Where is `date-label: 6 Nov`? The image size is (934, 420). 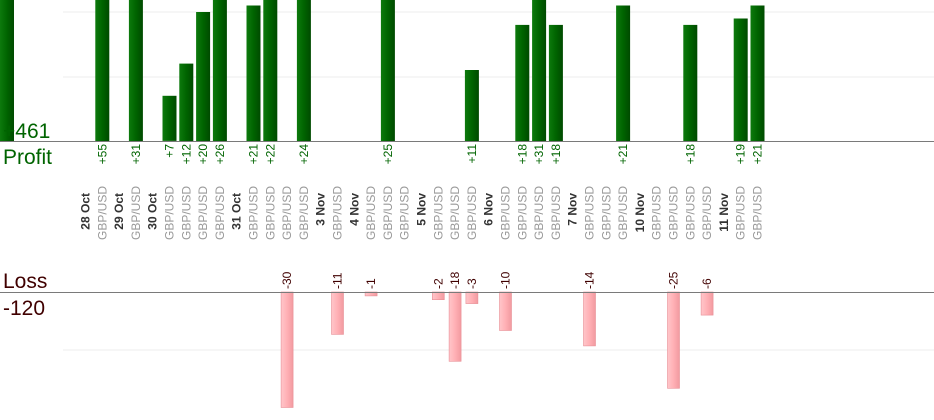
date-label: 6 Nov is located at coordinates (489, 209).